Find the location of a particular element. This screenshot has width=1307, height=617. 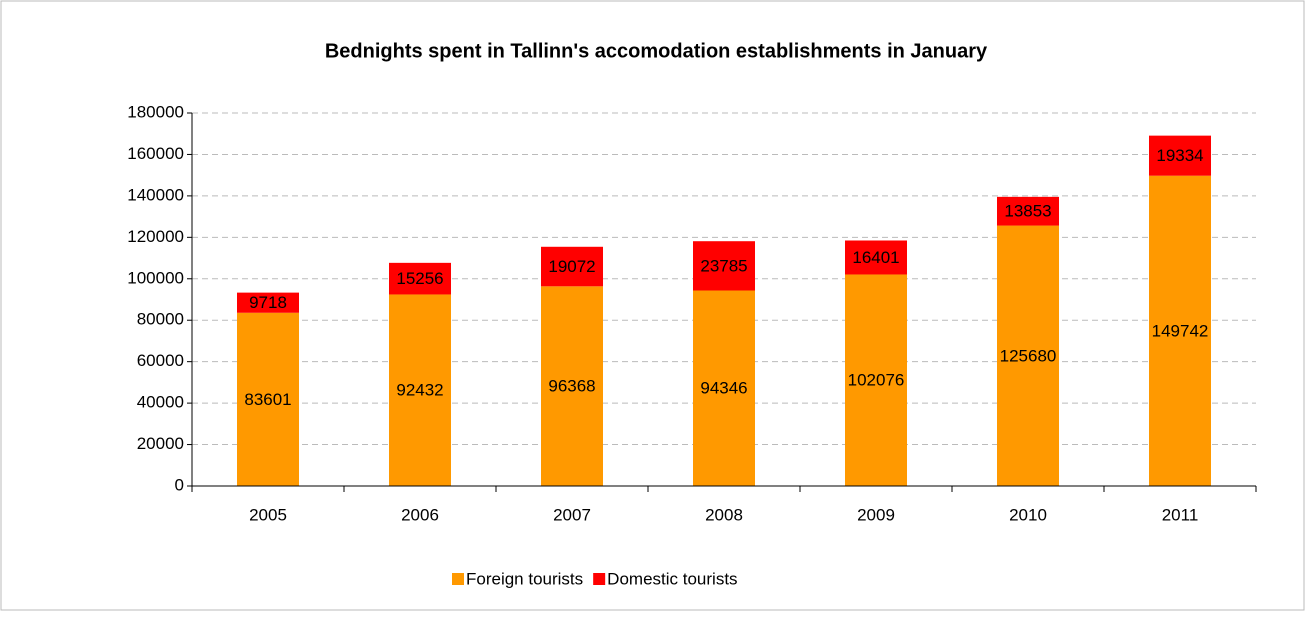

data-label: 94346 is located at coordinates (723, 388).